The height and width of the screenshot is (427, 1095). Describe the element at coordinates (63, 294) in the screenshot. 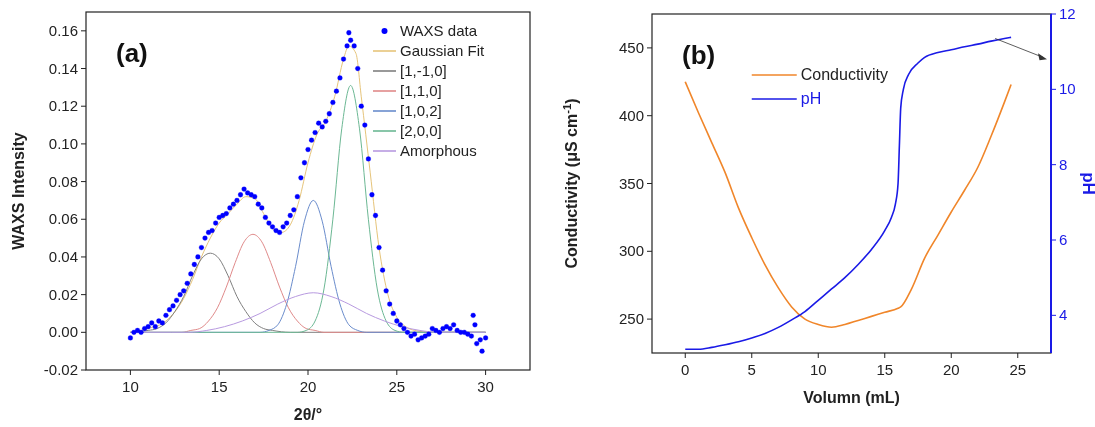

I see `y-tick-label: 0.02` at that location.